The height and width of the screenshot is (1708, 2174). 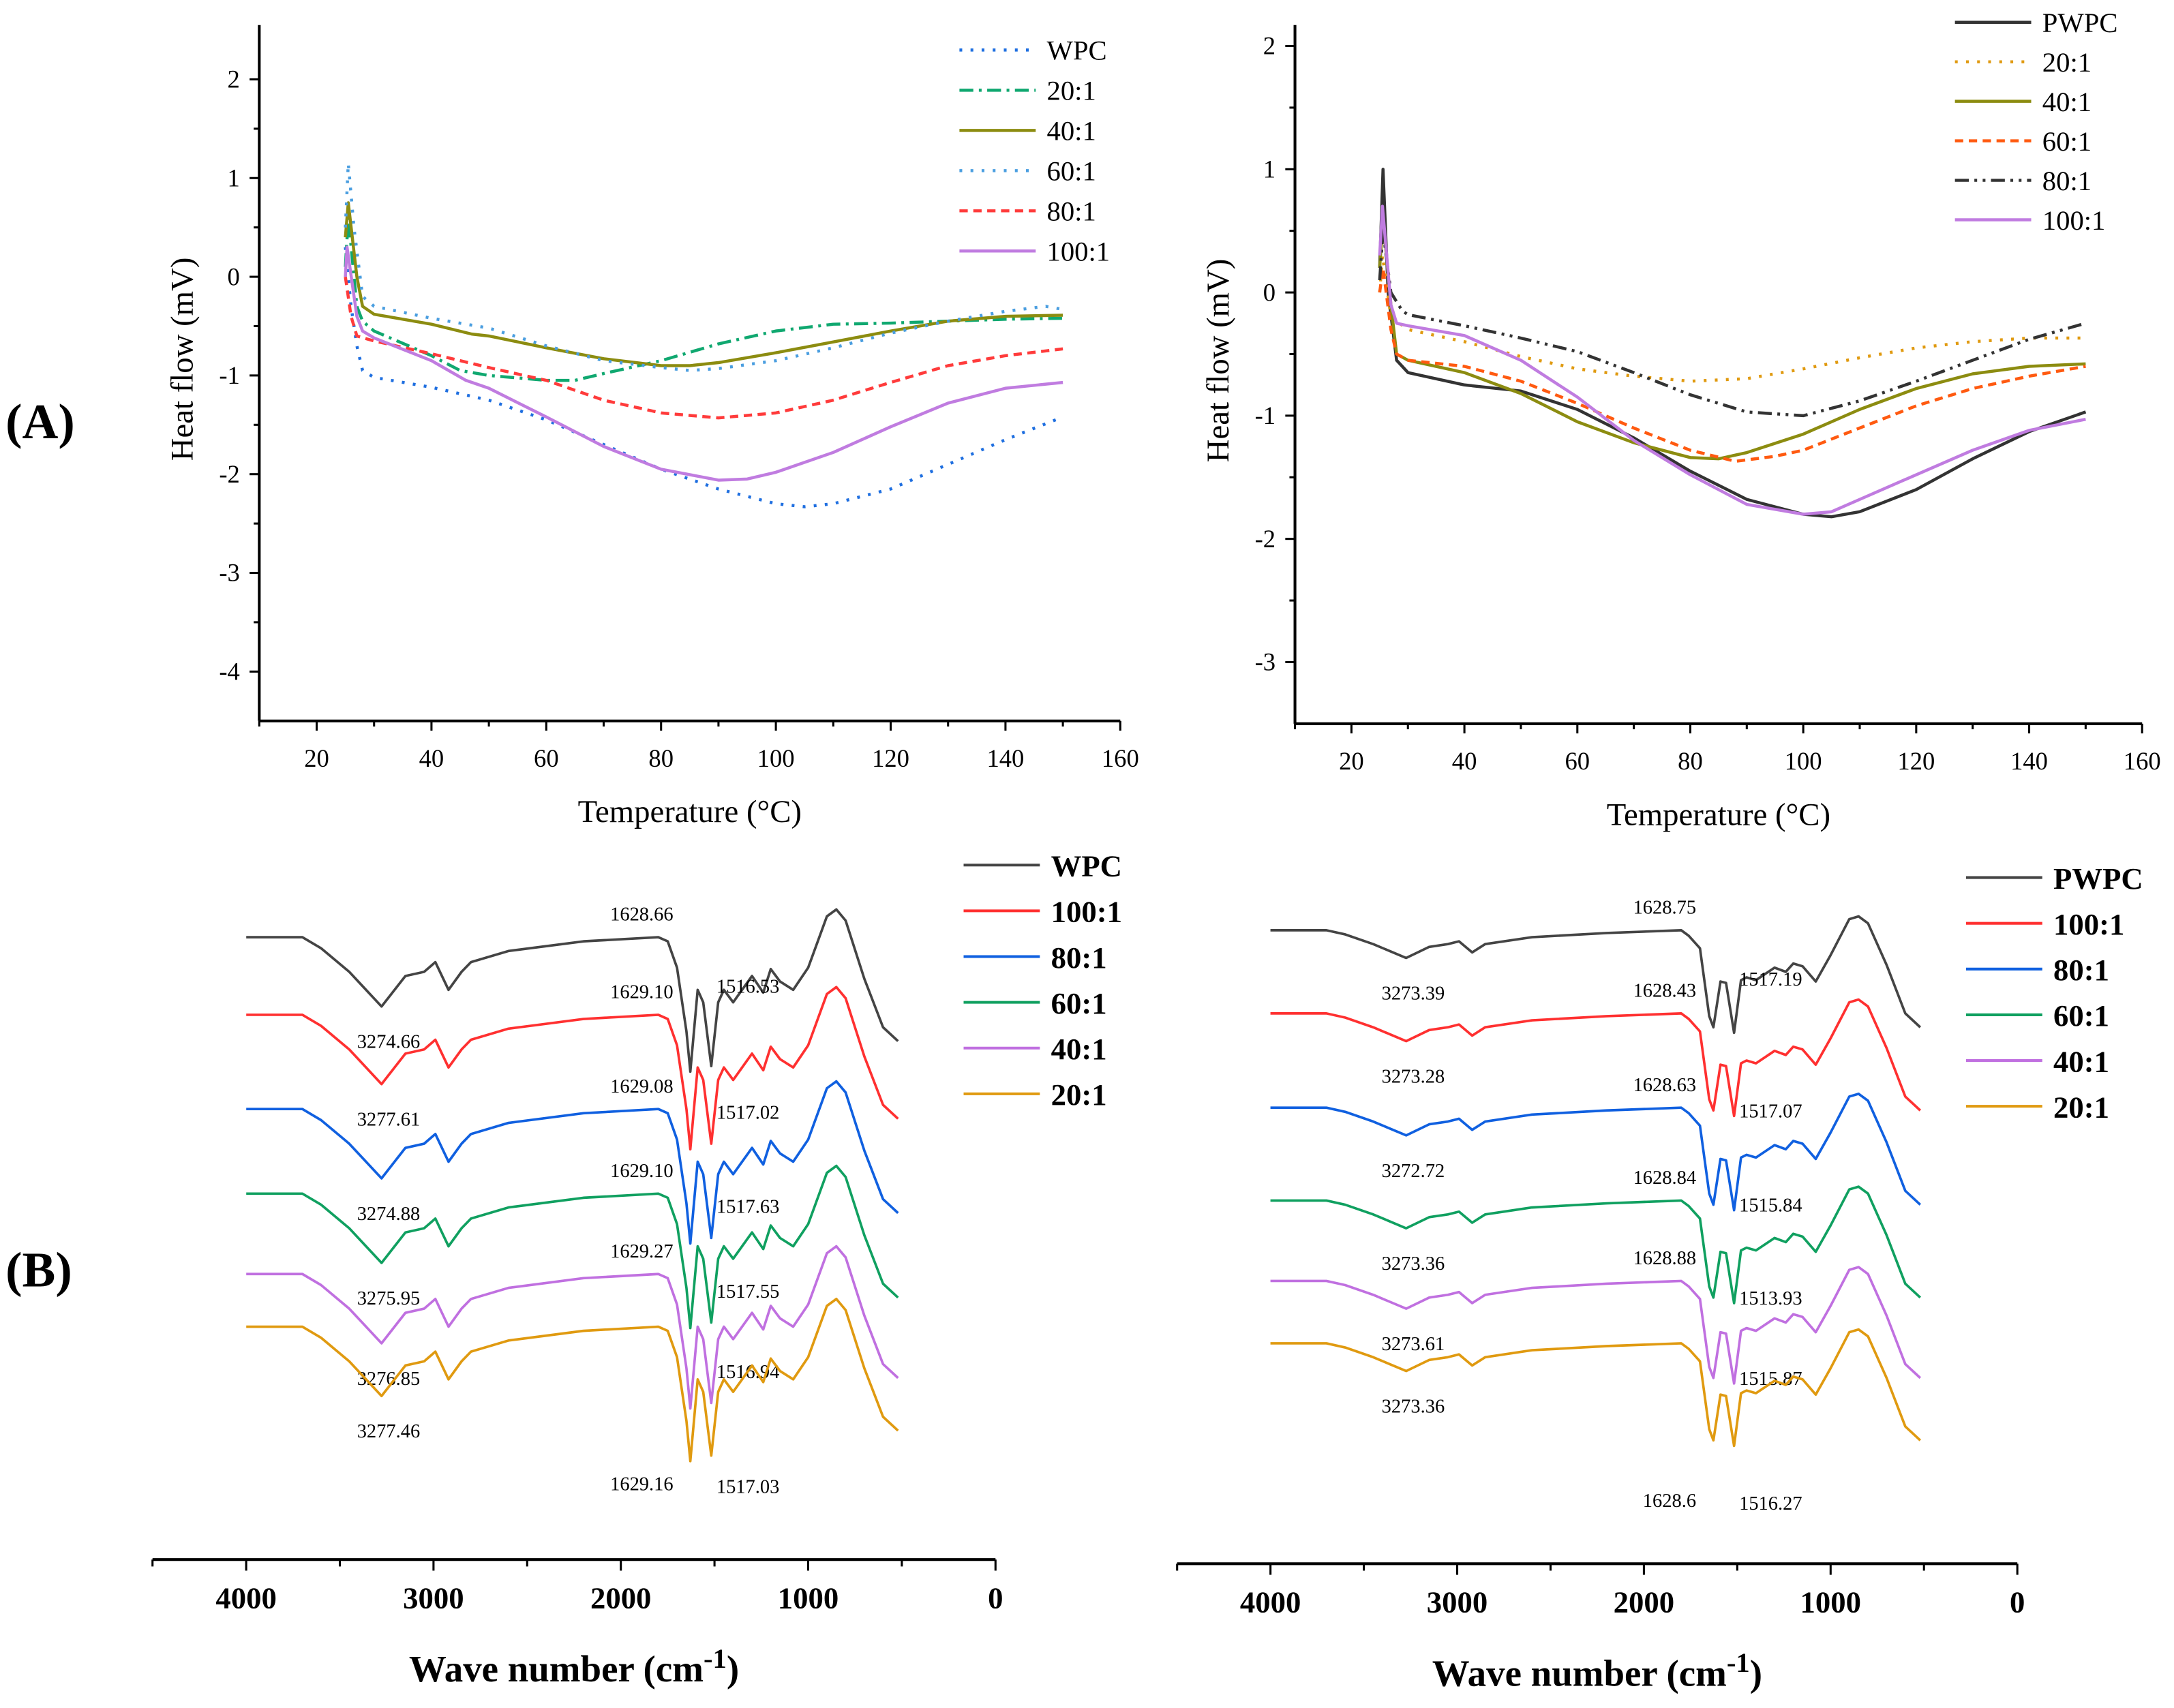 What do you see at coordinates (234, 79) in the screenshot?
I see `y-tick-label: 2` at bounding box center [234, 79].